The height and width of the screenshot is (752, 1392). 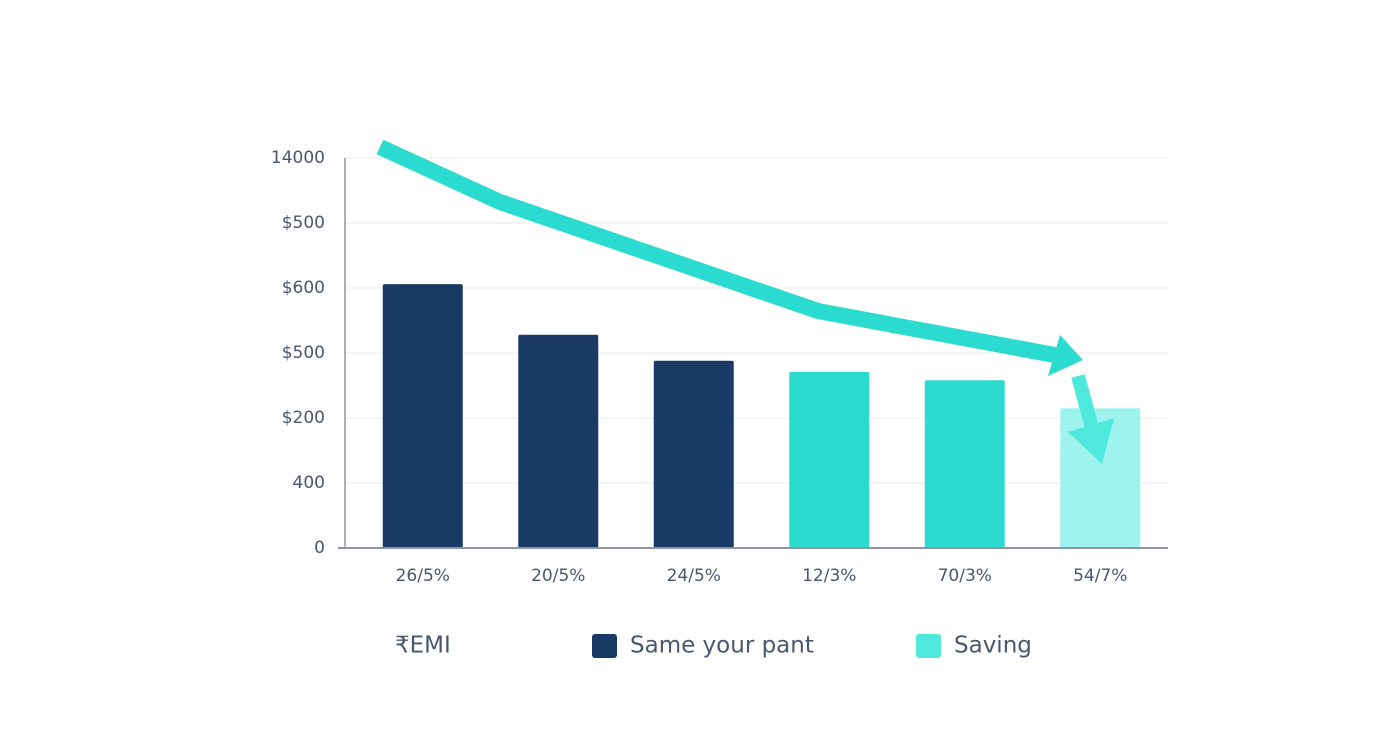 What do you see at coordinates (423, 576) in the screenshot?
I see `x-tick-label: 26/5%` at bounding box center [423, 576].